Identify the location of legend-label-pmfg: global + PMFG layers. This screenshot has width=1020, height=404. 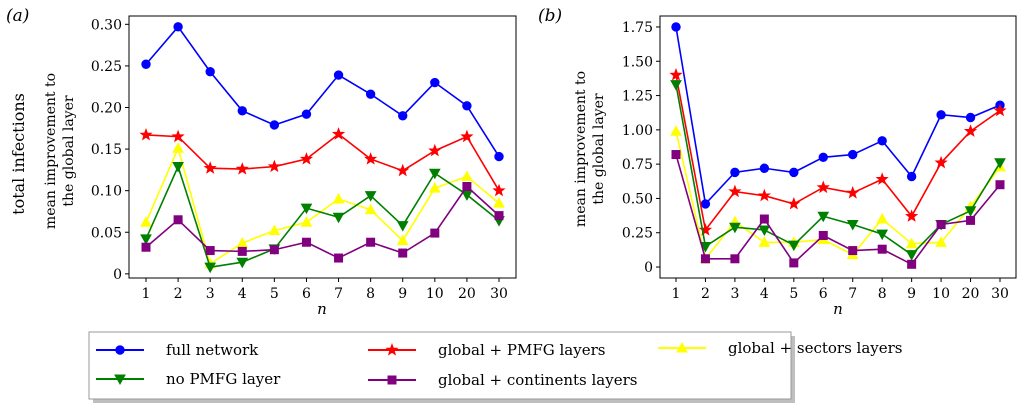
(521, 350).